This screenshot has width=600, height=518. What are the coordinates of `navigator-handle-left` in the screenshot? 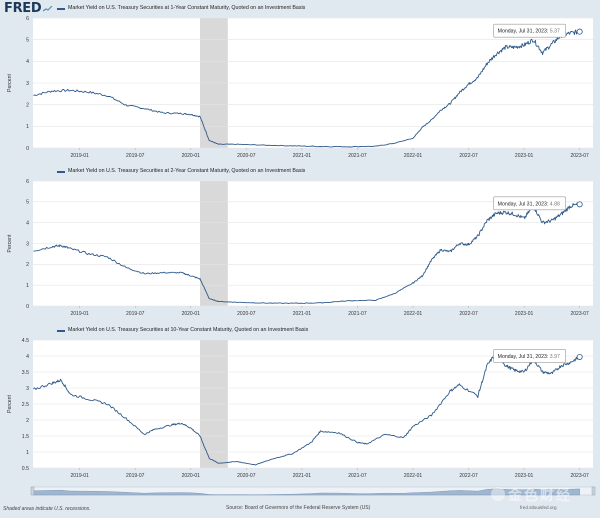 It's located at (32, 491).